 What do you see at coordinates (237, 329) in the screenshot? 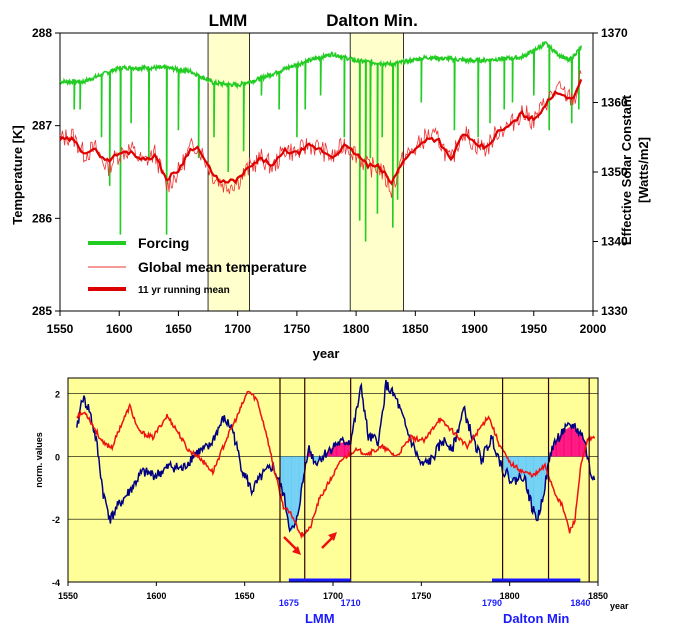
I see `top-xtick-label: 1700` at bounding box center [237, 329].